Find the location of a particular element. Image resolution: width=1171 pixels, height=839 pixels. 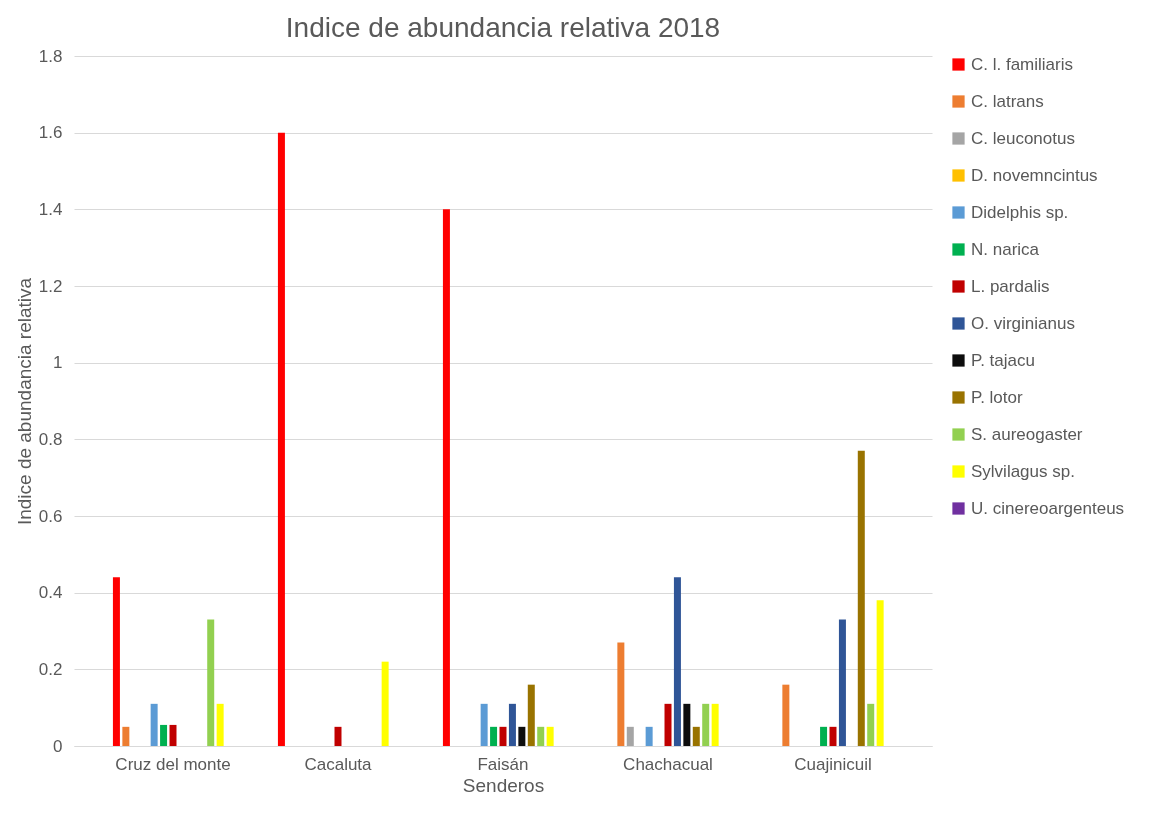

y-tick-label: 1.2 is located at coordinates (50, 286).